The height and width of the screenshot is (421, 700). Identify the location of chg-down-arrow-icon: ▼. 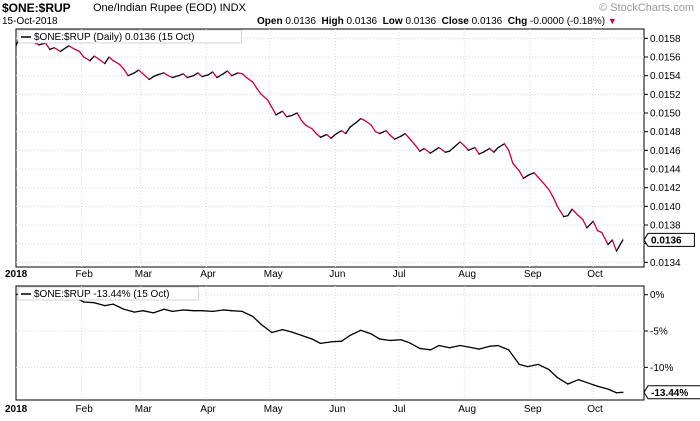
(612, 21).